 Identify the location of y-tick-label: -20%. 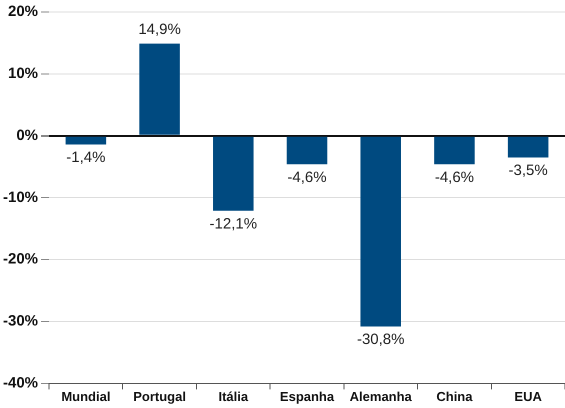
(20, 259).